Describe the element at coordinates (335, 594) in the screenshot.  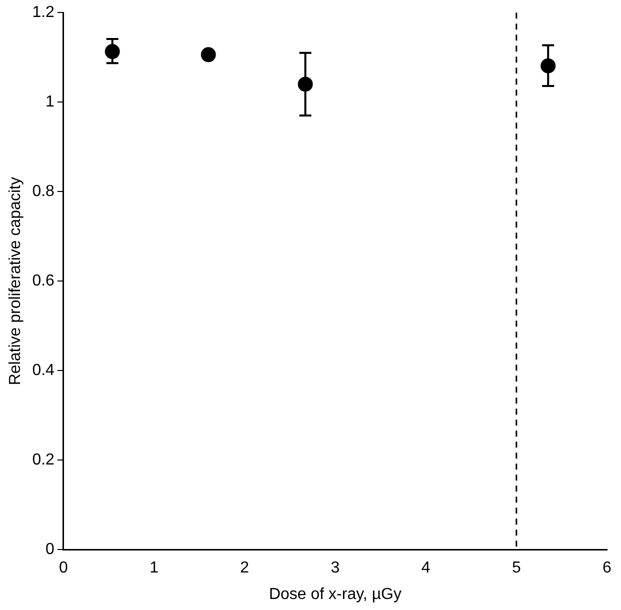
I see `x-axis-title: Dose of x-ray, µGy` at that location.